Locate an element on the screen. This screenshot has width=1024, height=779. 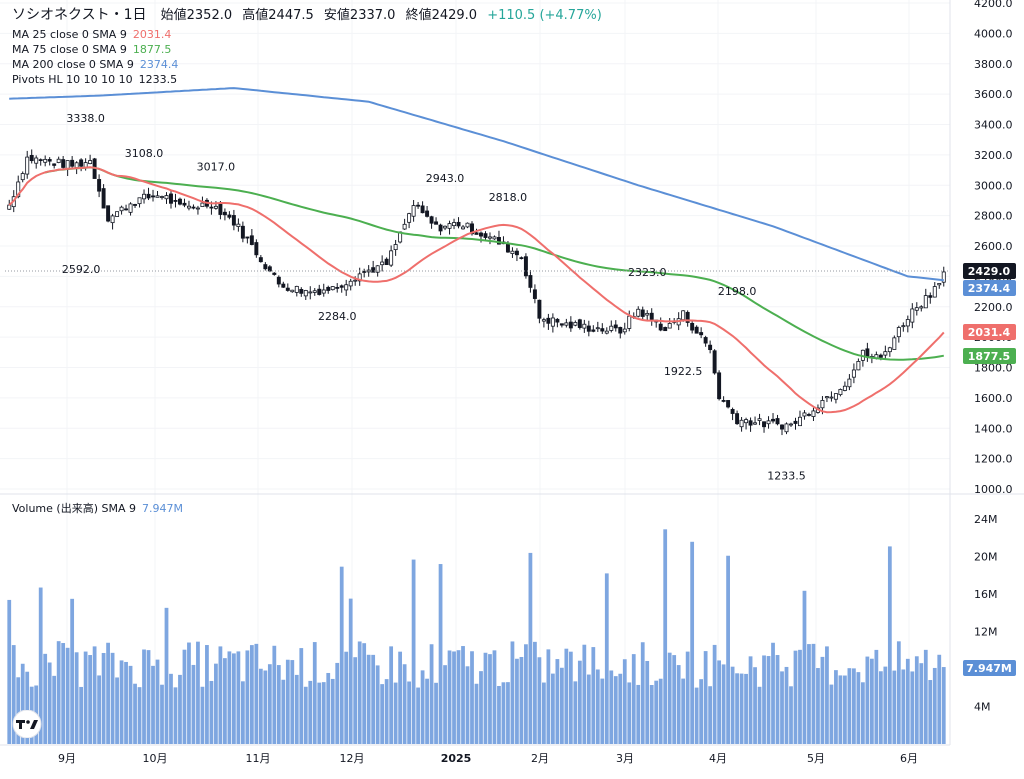
indicator-ma25: MA 25 close 0 SMA 9 2031.4 is located at coordinates (91, 35).